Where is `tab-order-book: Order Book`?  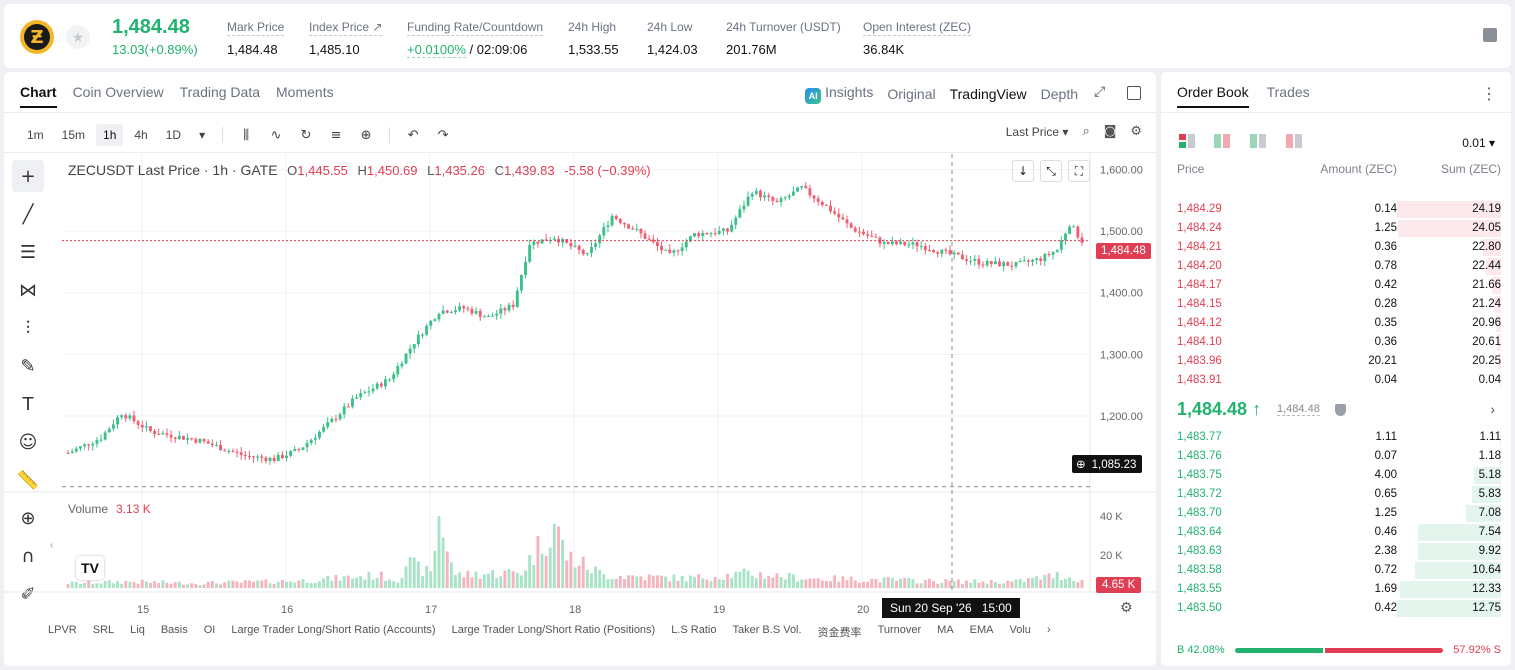
tab-order-book: Order Book is located at coordinates (1213, 96).